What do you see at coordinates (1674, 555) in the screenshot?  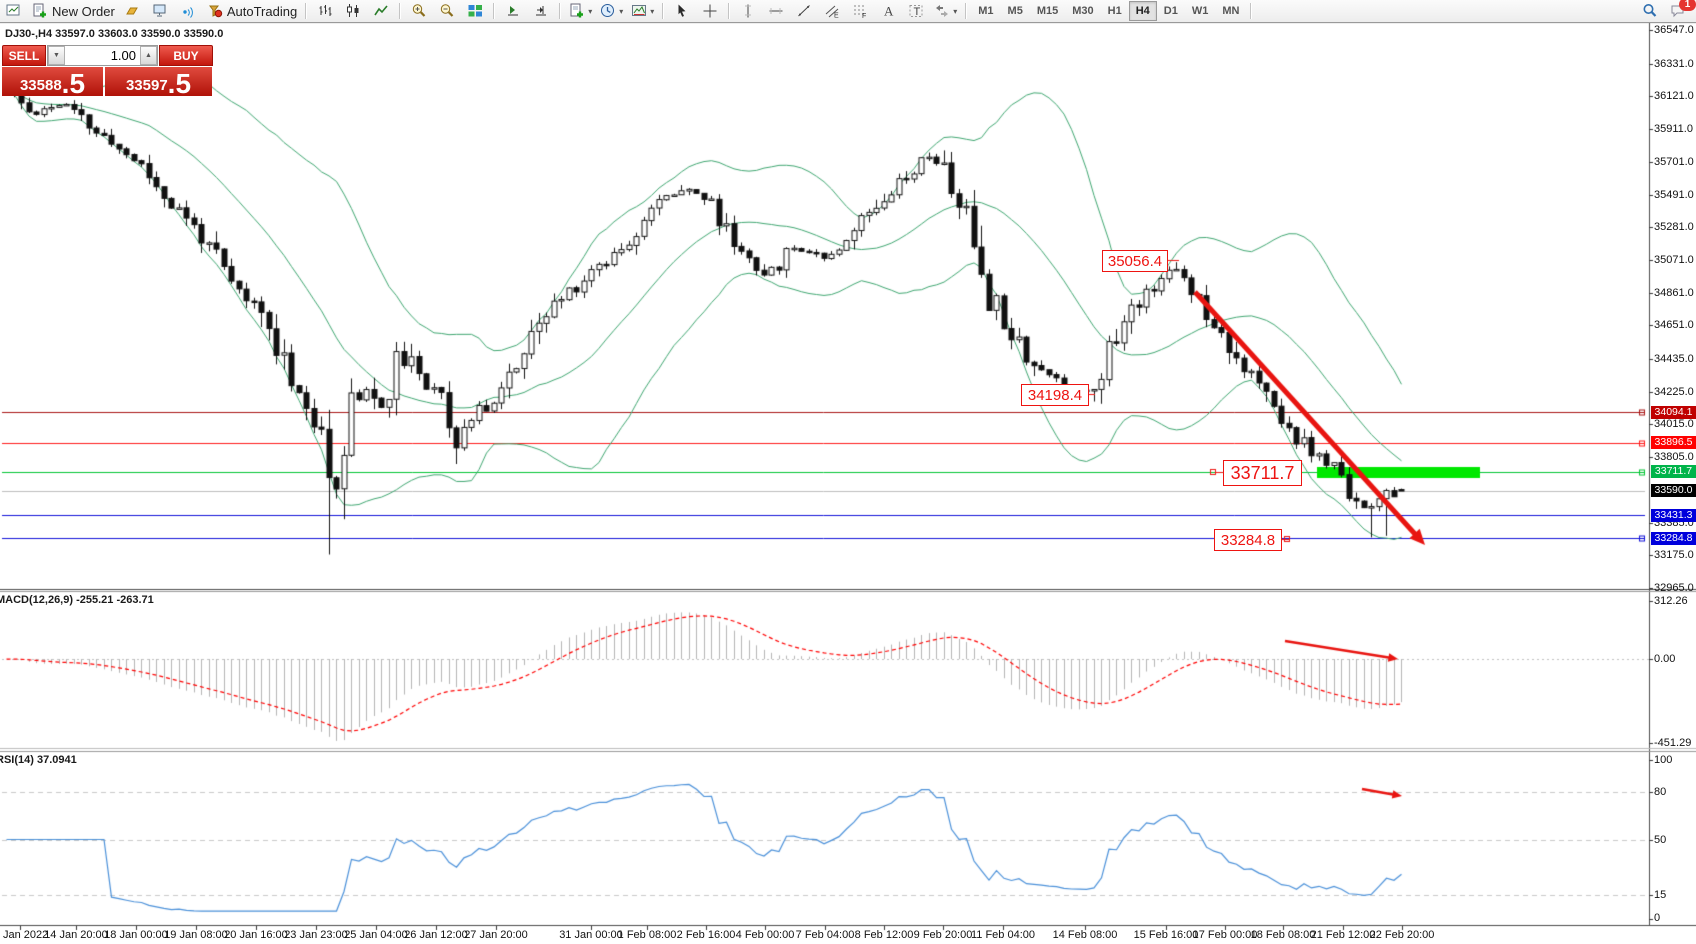 I see `price-axis-tick: 33175.0` at bounding box center [1674, 555].